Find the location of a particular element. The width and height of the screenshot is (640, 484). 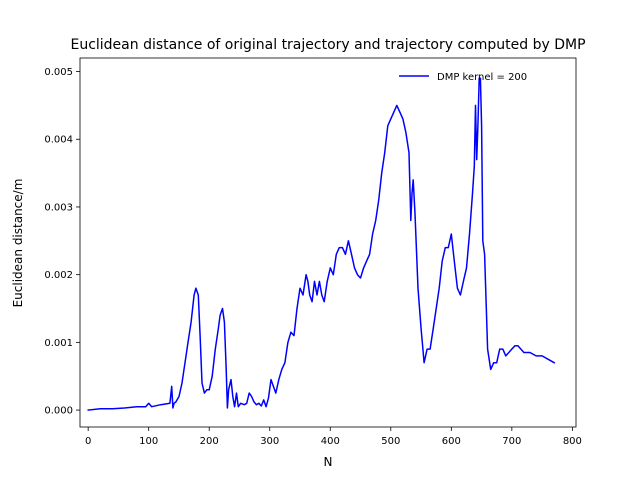

x-tick-label: 100 is located at coordinates (148, 441).